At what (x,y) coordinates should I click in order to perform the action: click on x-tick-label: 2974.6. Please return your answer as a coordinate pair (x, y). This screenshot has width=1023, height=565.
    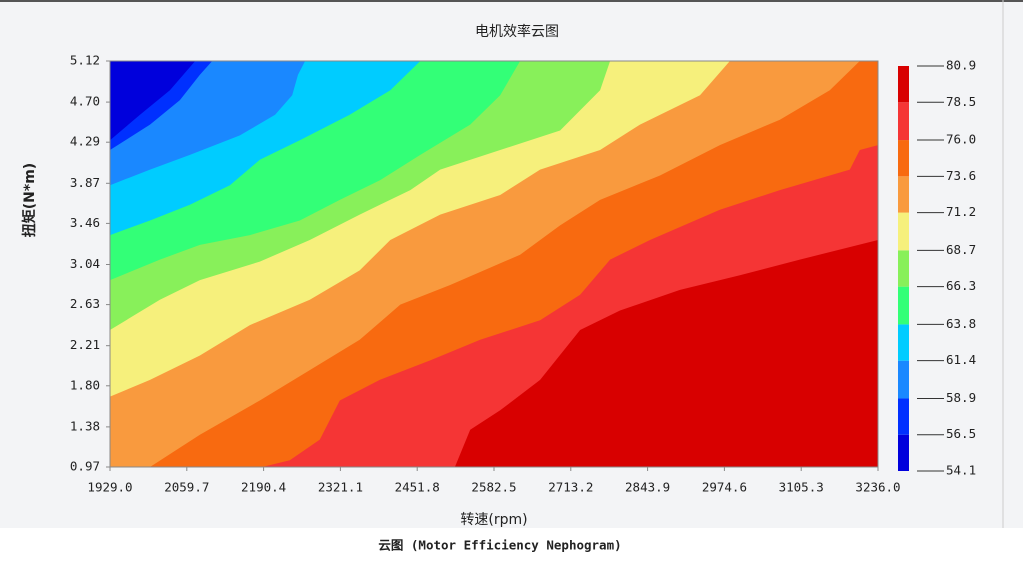
    Looking at the image, I should click on (724, 487).